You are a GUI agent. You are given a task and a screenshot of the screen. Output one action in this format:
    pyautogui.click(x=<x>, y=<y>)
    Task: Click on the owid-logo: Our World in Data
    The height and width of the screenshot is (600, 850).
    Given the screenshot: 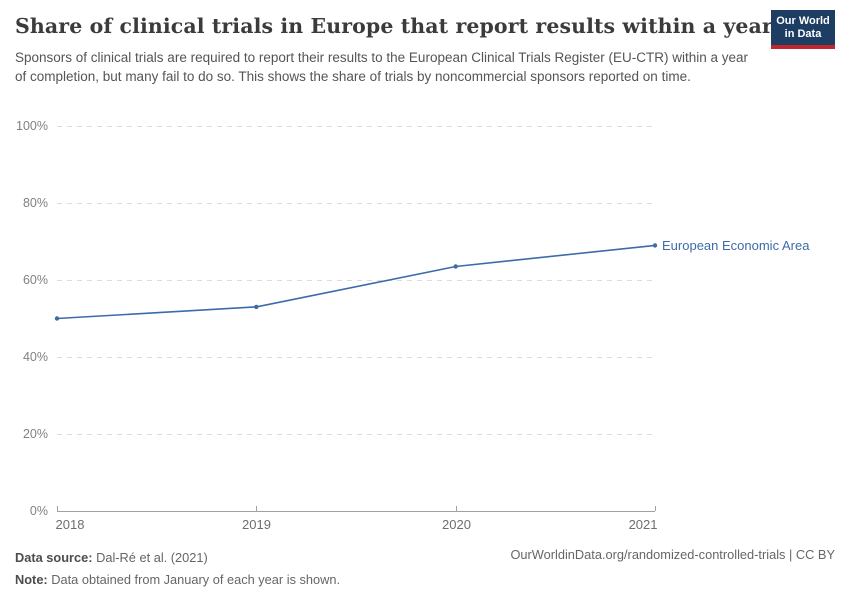 What is the action you would take?
    pyautogui.click(x=803, y=29)
    